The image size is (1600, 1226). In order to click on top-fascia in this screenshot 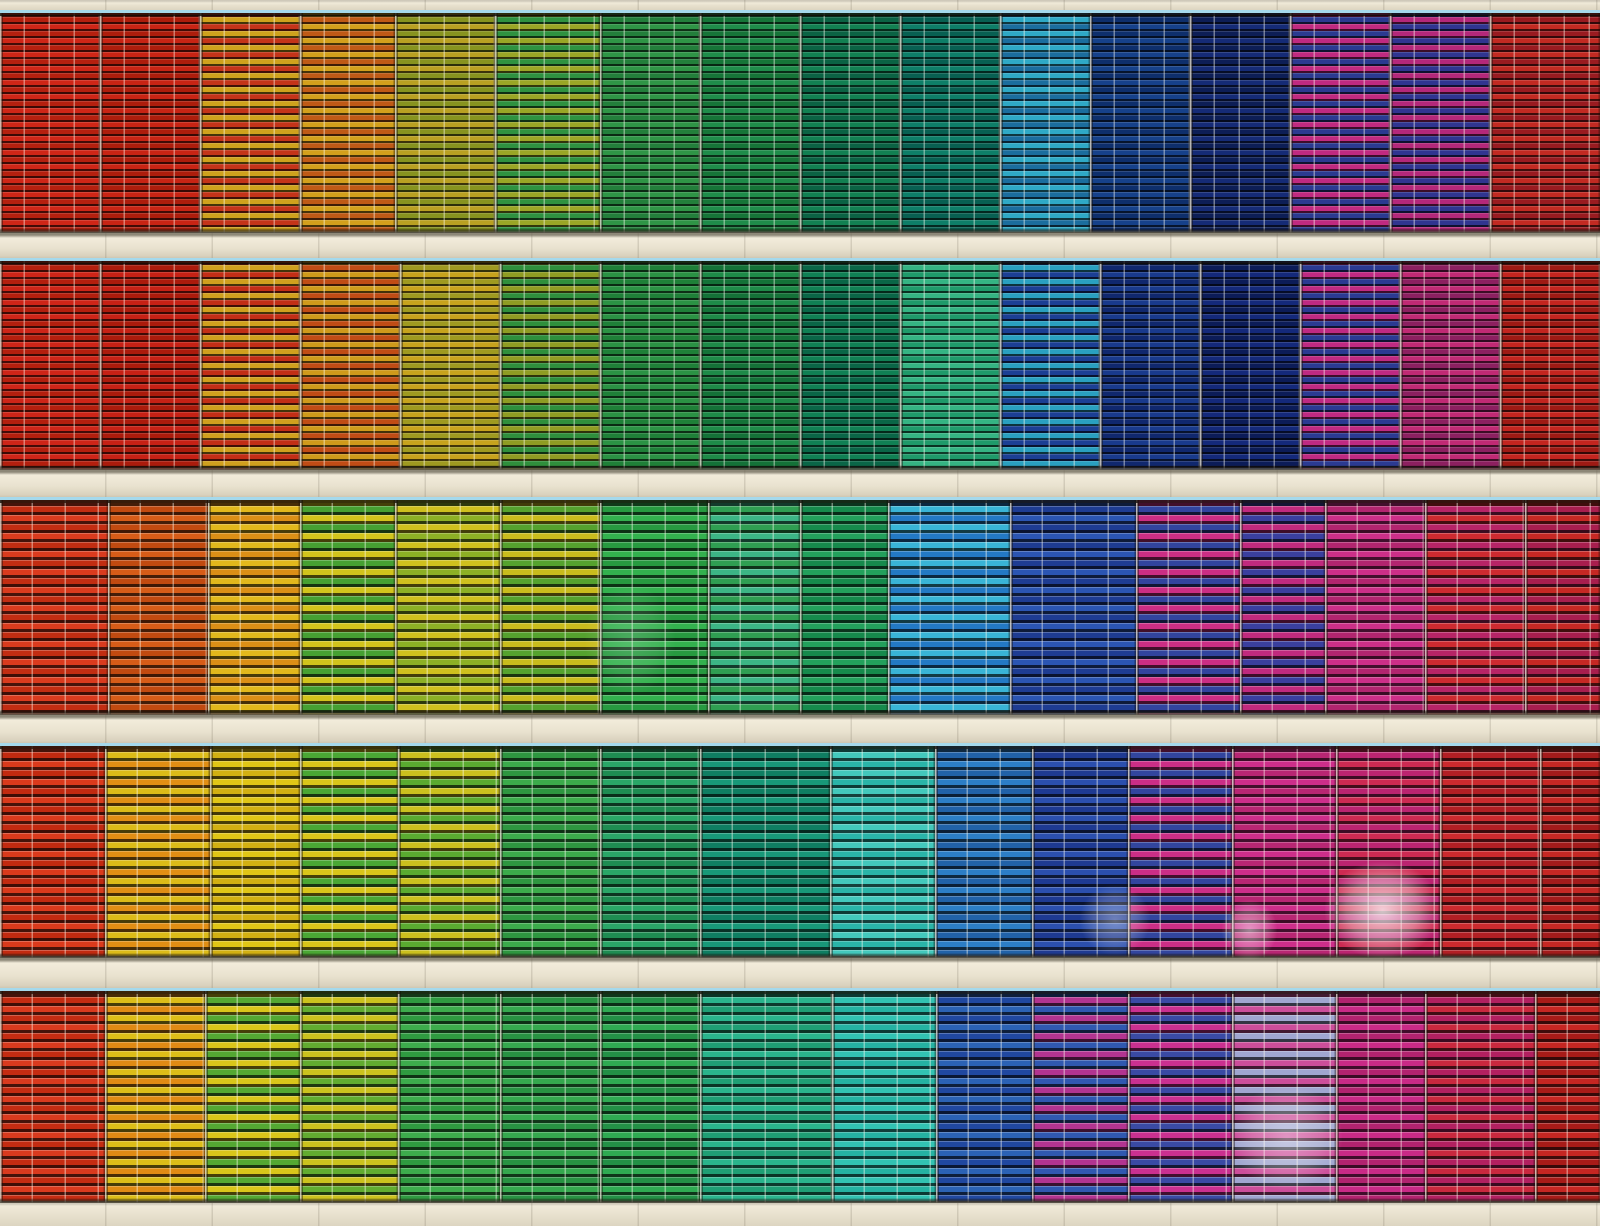, I will do `click(800, 5)`.